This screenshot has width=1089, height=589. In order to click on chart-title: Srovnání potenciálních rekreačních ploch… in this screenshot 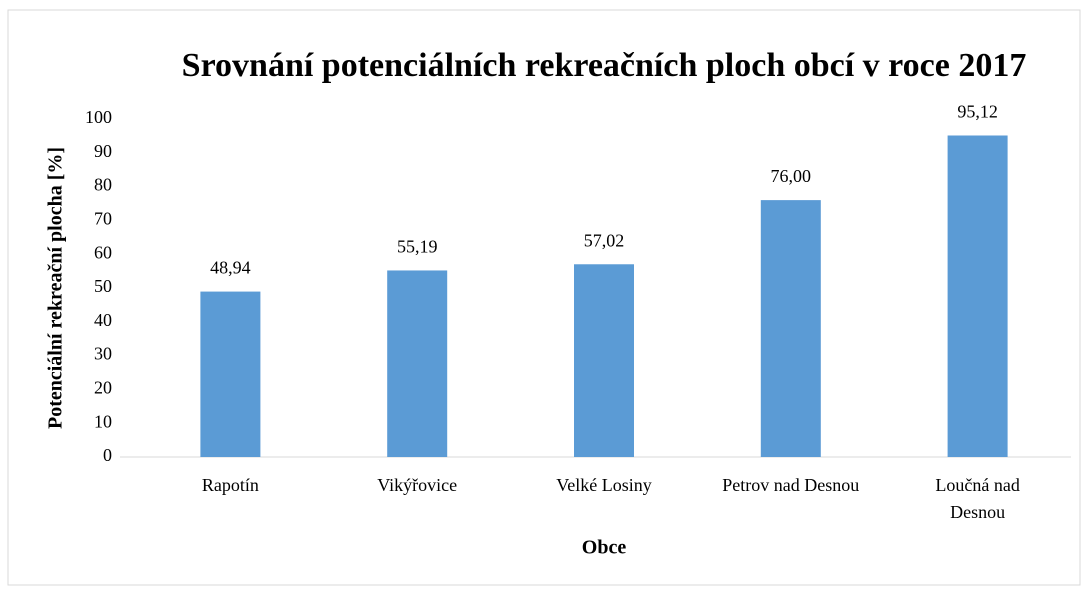, I will do `click(604, 65)`.